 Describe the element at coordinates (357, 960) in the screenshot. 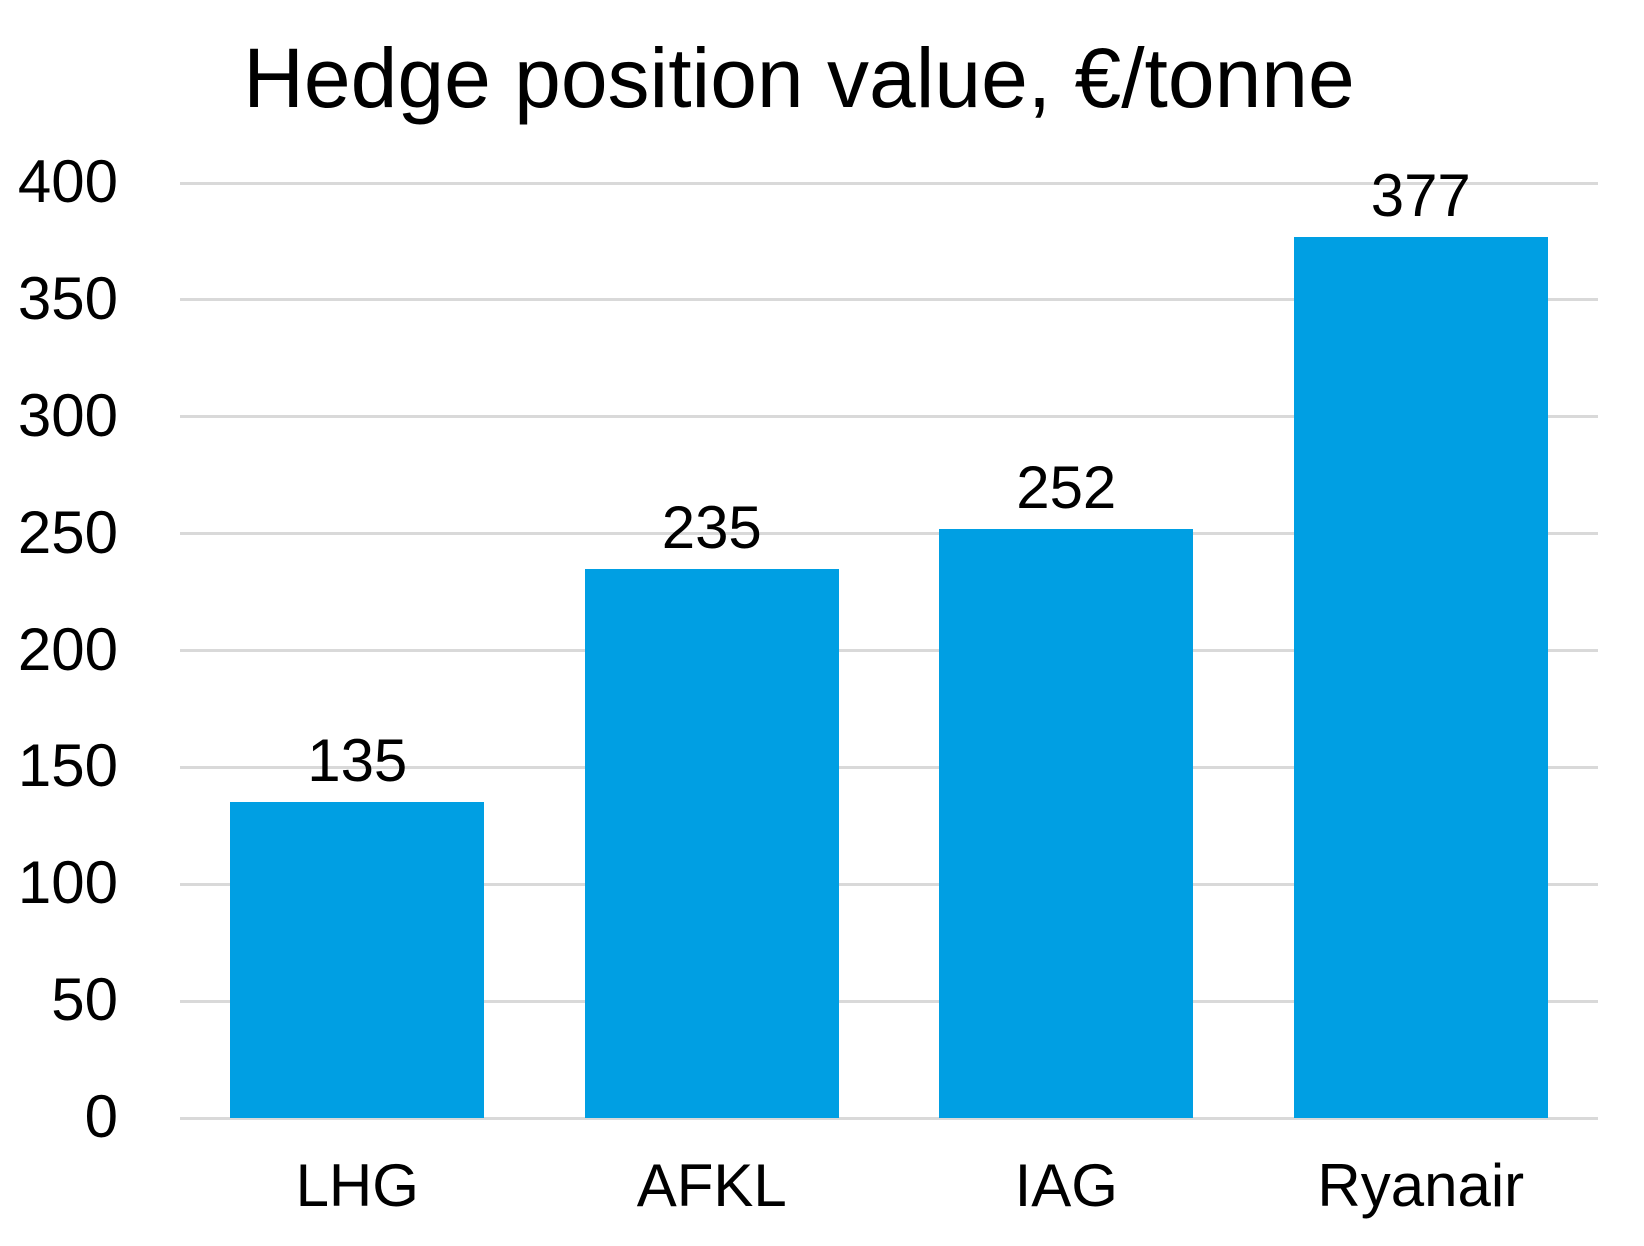

I see `bar-LHG` at that location.